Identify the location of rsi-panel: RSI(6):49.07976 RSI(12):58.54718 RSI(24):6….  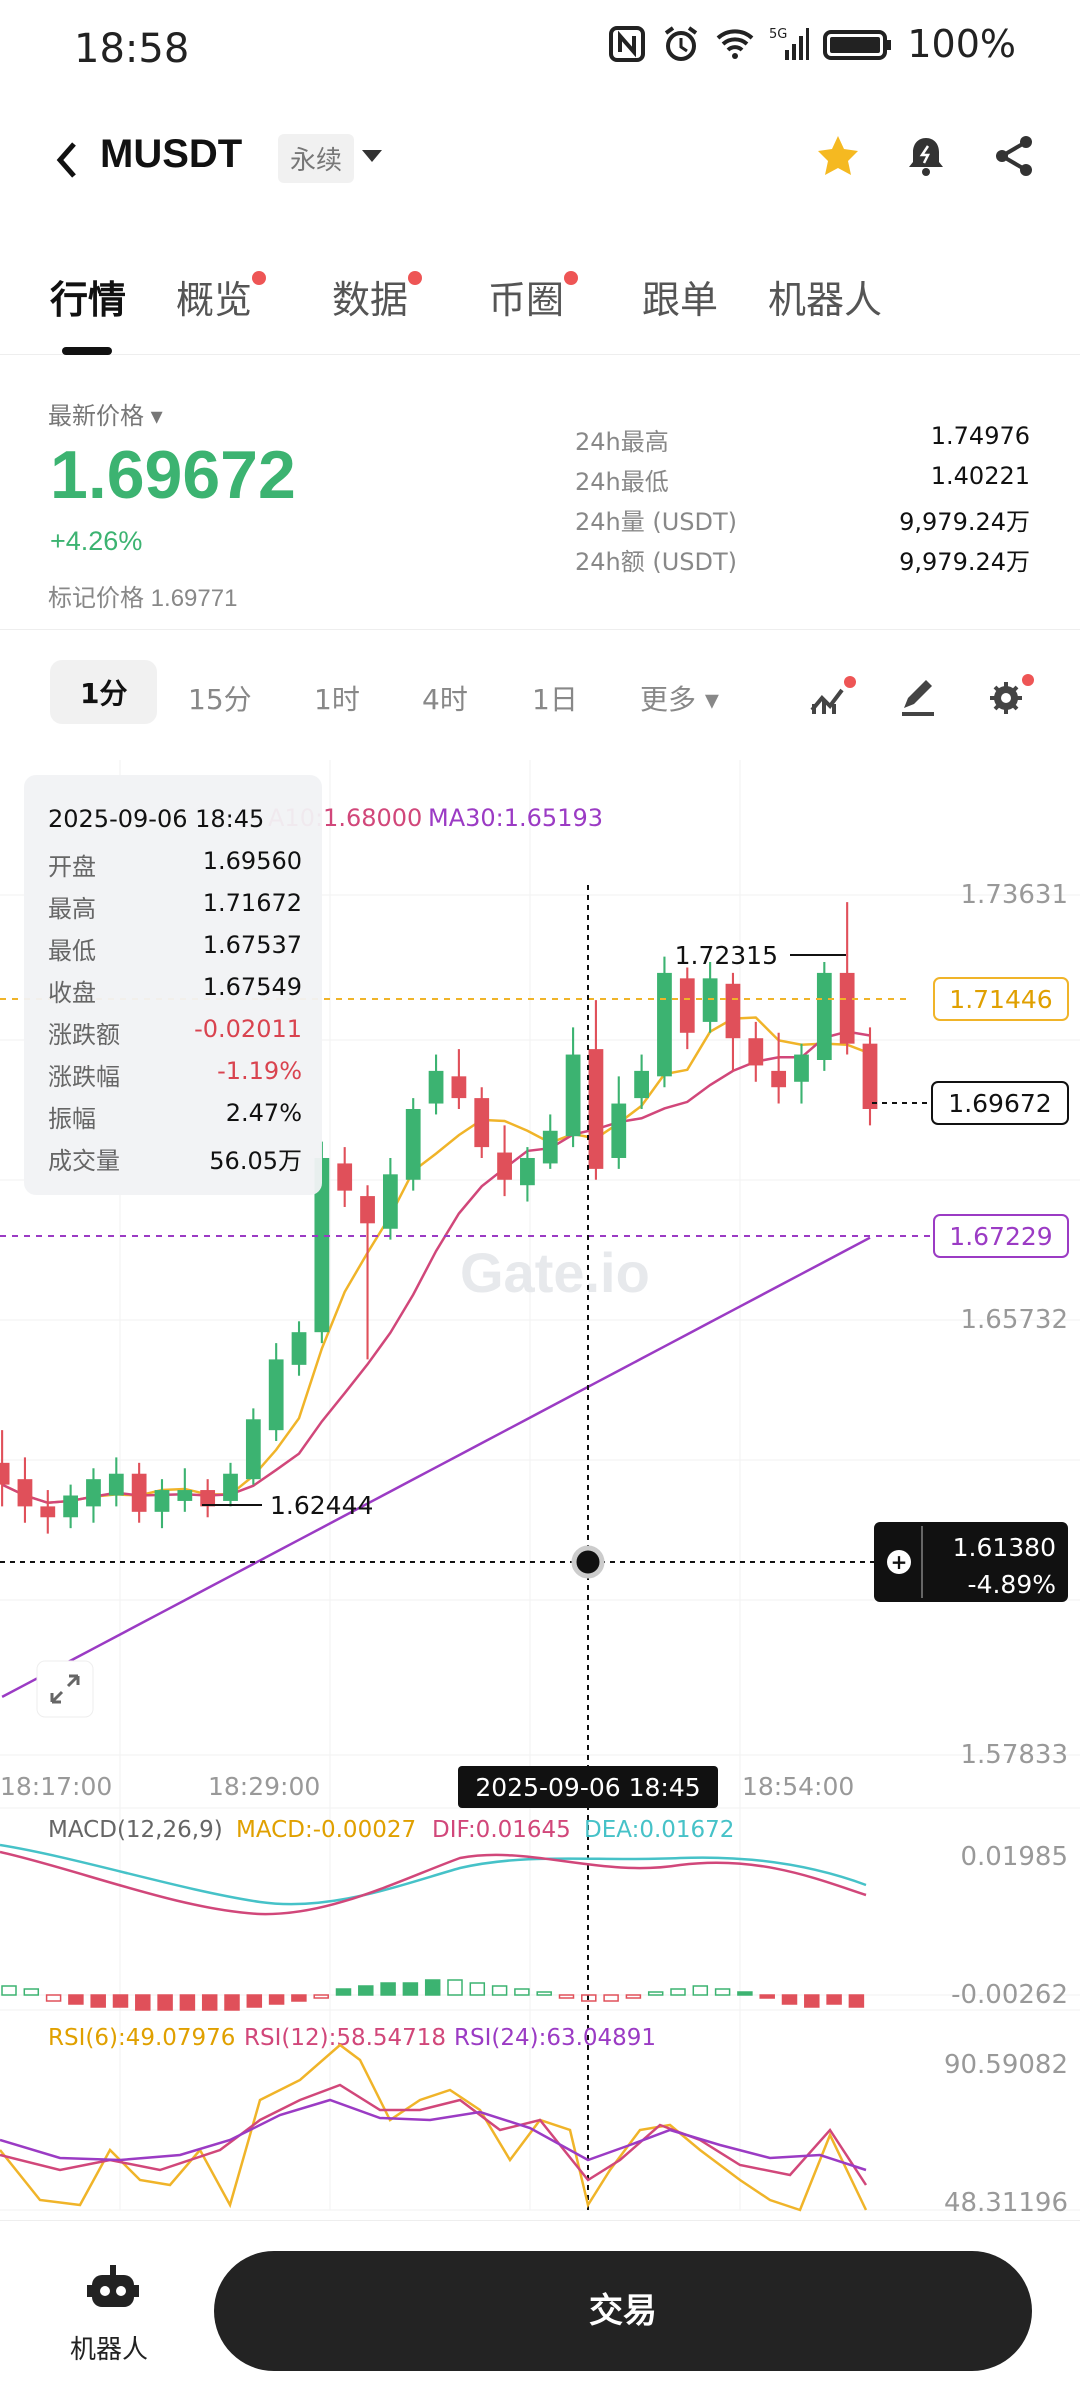
(534, 2120).